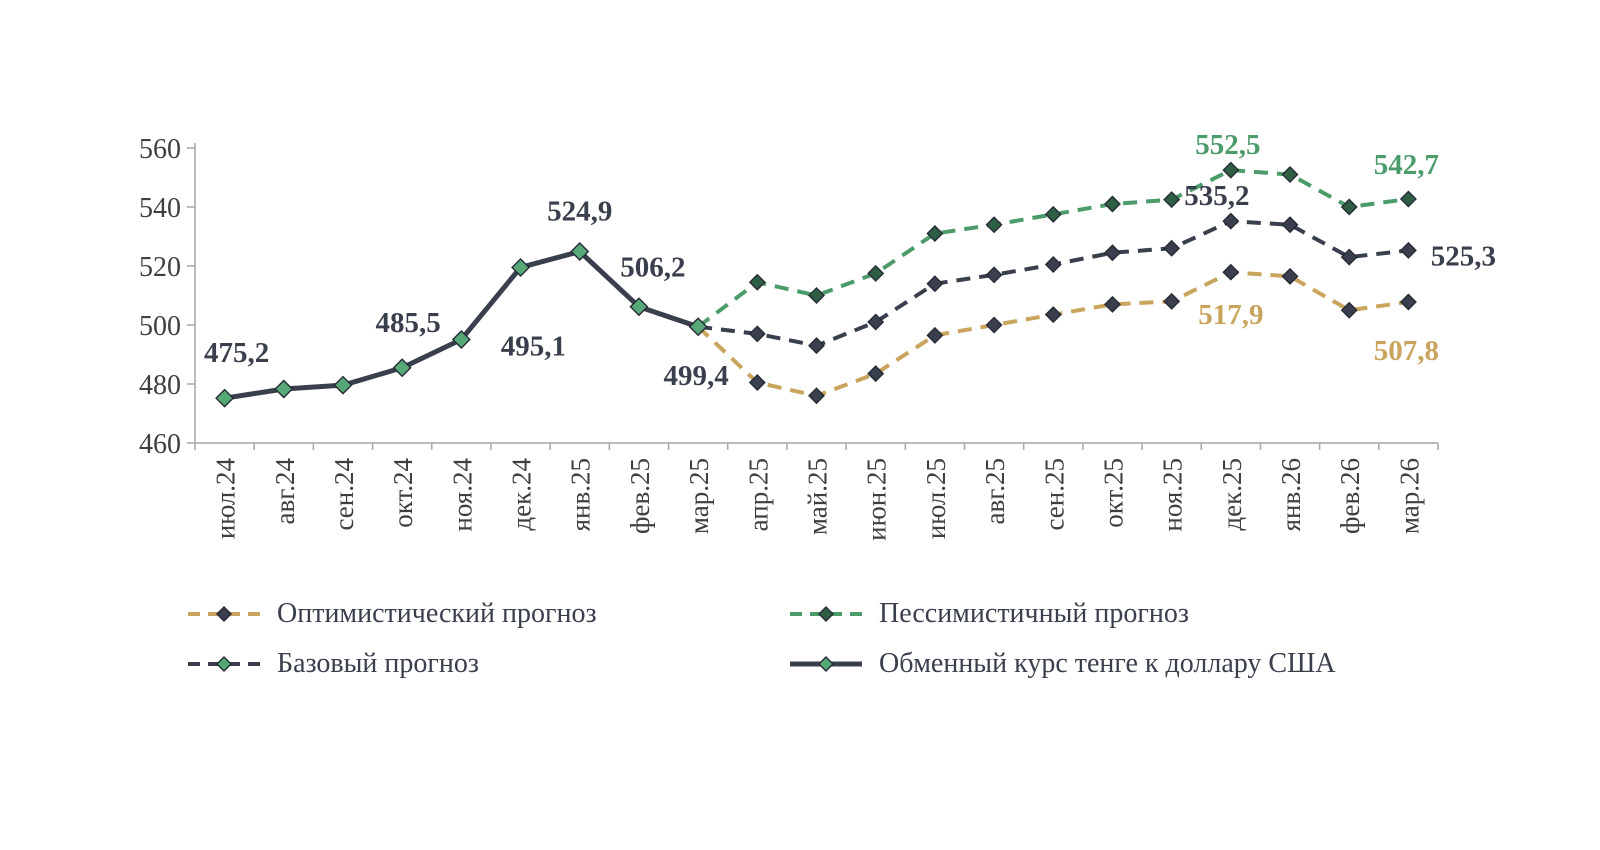 The width and height of the screenshot is (1600, 850). Describe the element at coordinates (344, 494) in the screenshot. I see `x-tick-label: сен.24` at that location.